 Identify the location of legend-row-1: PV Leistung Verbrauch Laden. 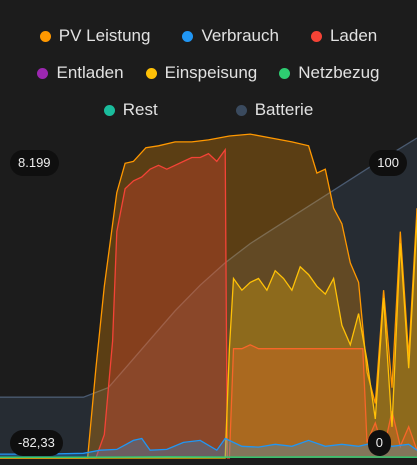
(208, 36).